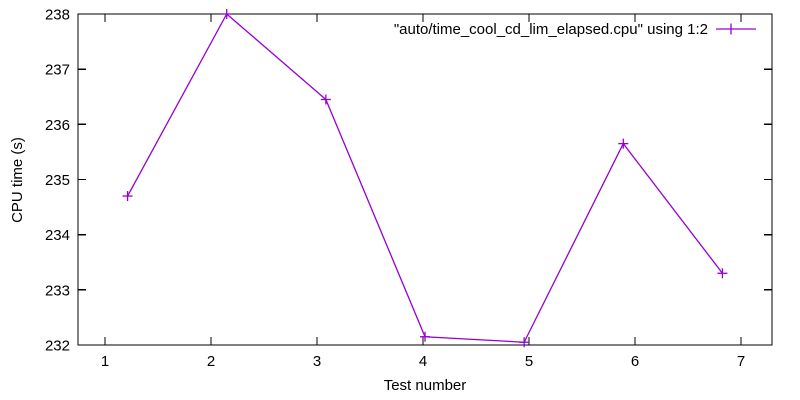  Describe the element at coordinates (17, 180) in the screenshot. I see `y-axis-title: CPU time (s)` at that location.